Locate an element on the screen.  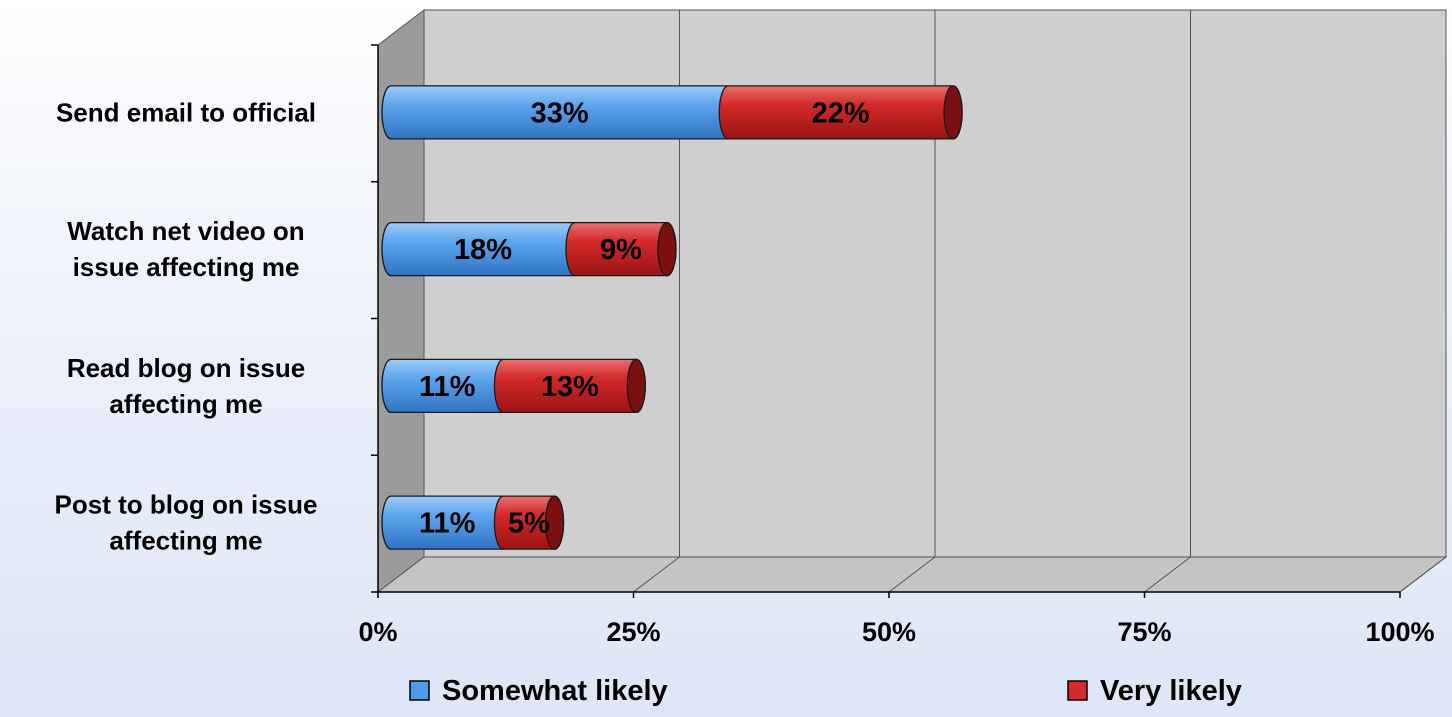
legend: Somewhat likely Very likely is located at coordinates (825, 691).